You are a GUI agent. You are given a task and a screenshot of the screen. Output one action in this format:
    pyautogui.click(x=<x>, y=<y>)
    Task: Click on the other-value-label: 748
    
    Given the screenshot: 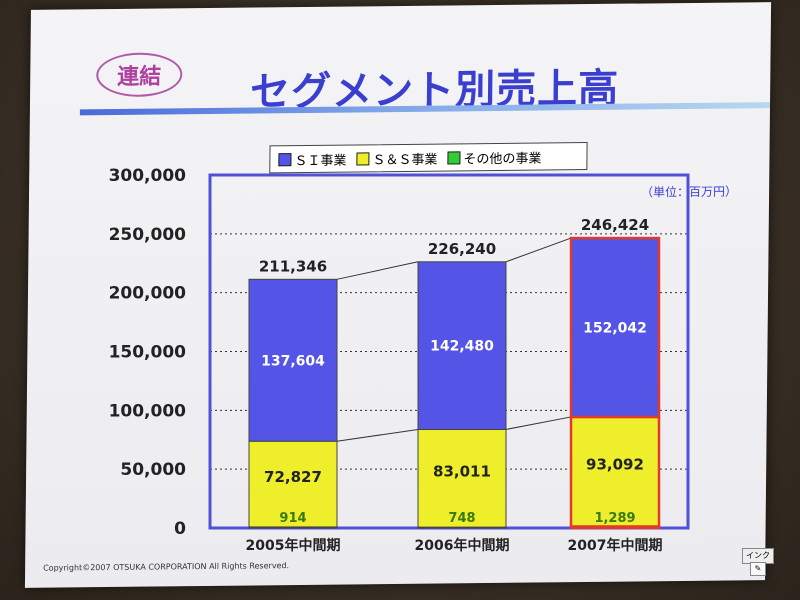 What is the action you would take?
    pyautogui.click(x=461, y=518)
    